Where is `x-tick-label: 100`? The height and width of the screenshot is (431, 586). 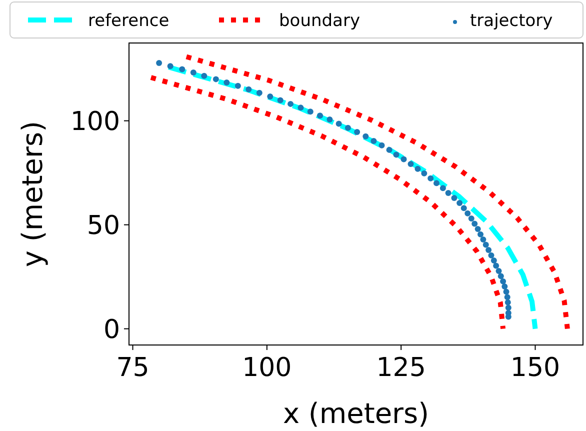 x-tick-label: 100 is located at coordinates (267, 368).